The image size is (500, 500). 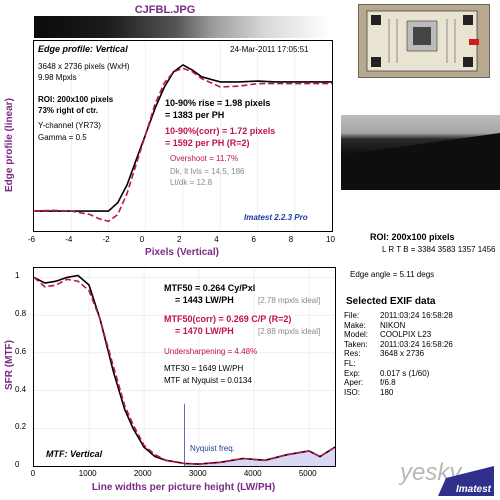 I want to click on mtf-nyquist-fill, so click(x=259, y=456).